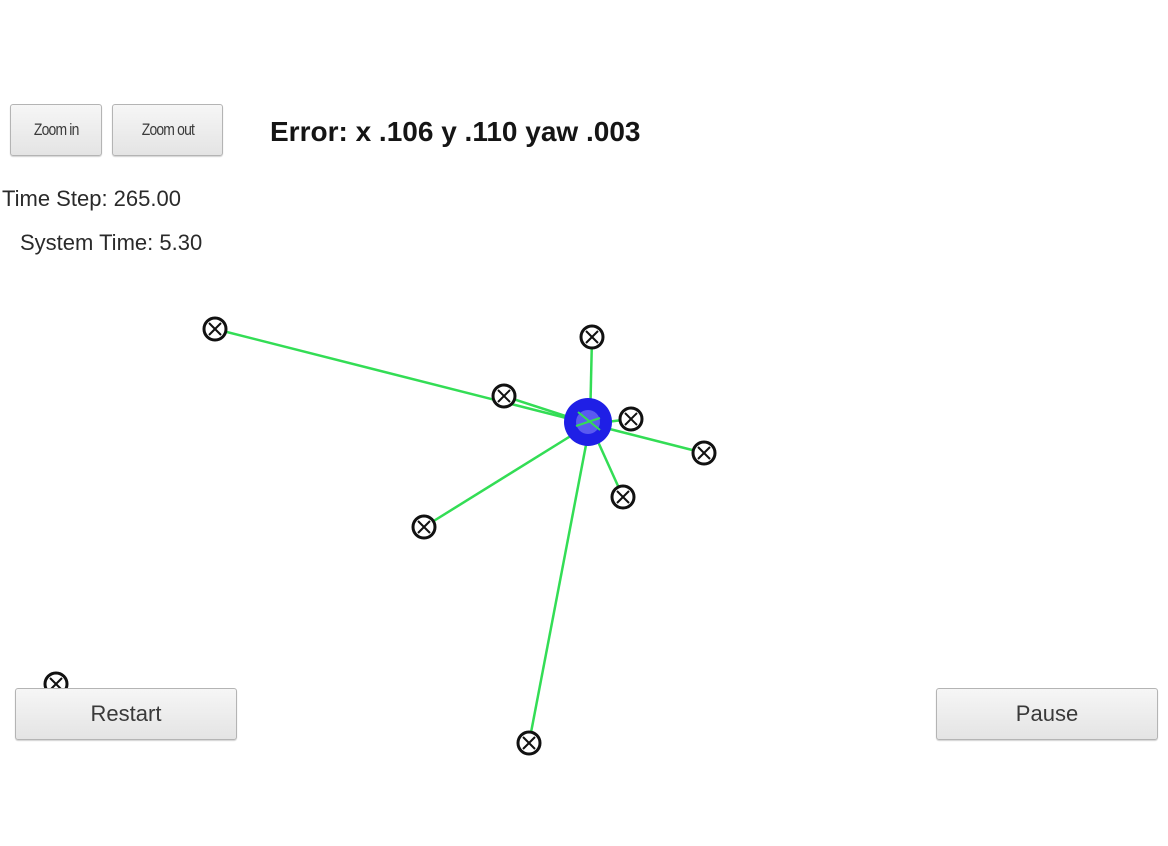  What do you see at coordinates (1047, 714) in the screenshot?
I see `pause-button: Pause` at bounding box center [1047, 714].